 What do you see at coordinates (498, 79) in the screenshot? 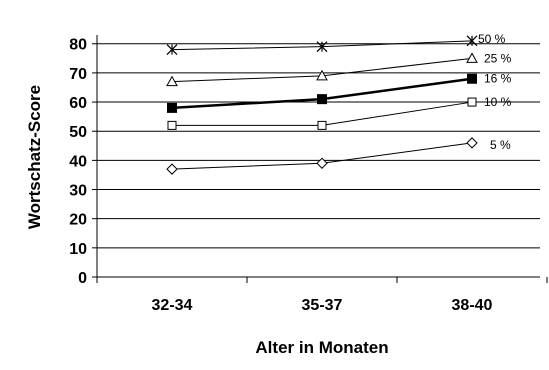
I see `series-label: 16 %` at bounding box center [498, 79].